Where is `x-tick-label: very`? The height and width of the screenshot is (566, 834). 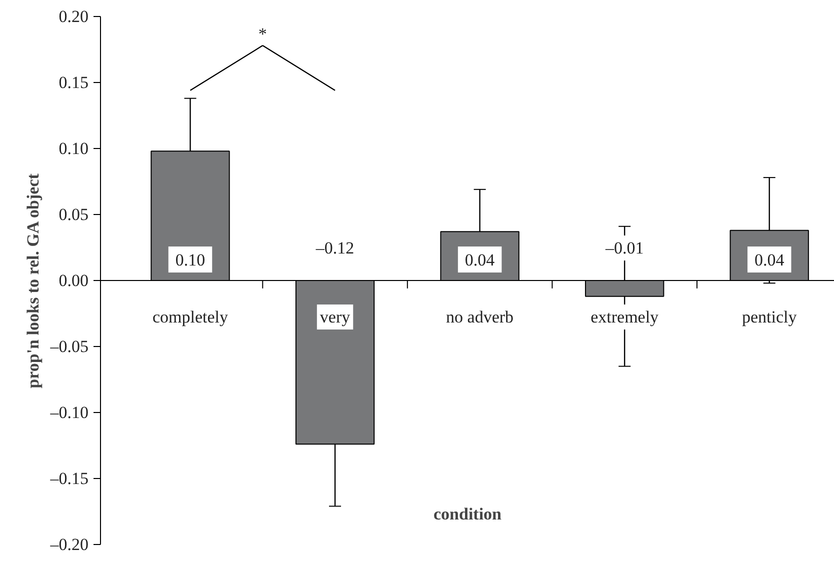 x-tick-label: very is located at coordinates (335, 317).